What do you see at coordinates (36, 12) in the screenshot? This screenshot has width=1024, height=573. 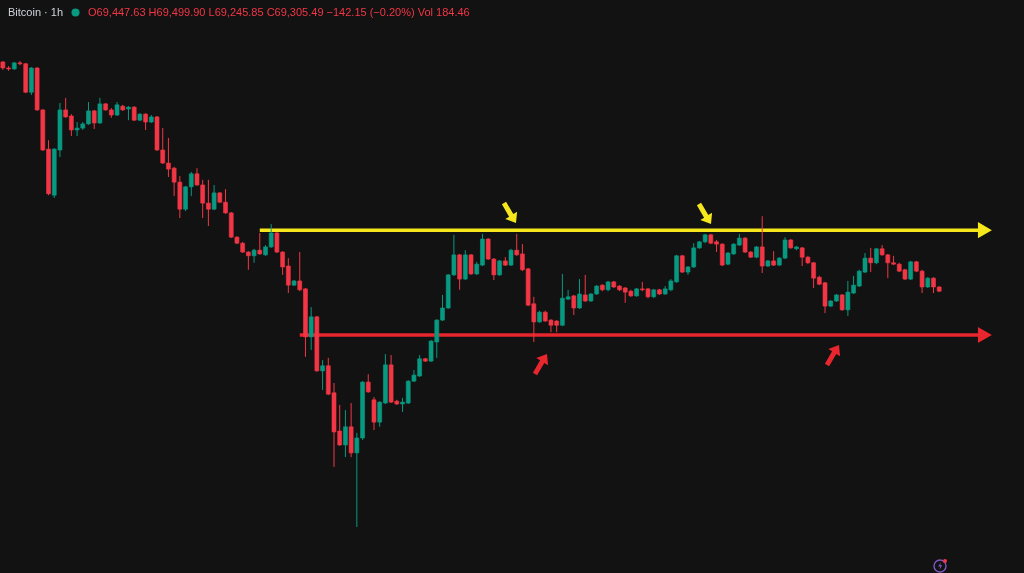 I see `chart-title: Bitcoin · 1h` at bounding box center [36, 12].